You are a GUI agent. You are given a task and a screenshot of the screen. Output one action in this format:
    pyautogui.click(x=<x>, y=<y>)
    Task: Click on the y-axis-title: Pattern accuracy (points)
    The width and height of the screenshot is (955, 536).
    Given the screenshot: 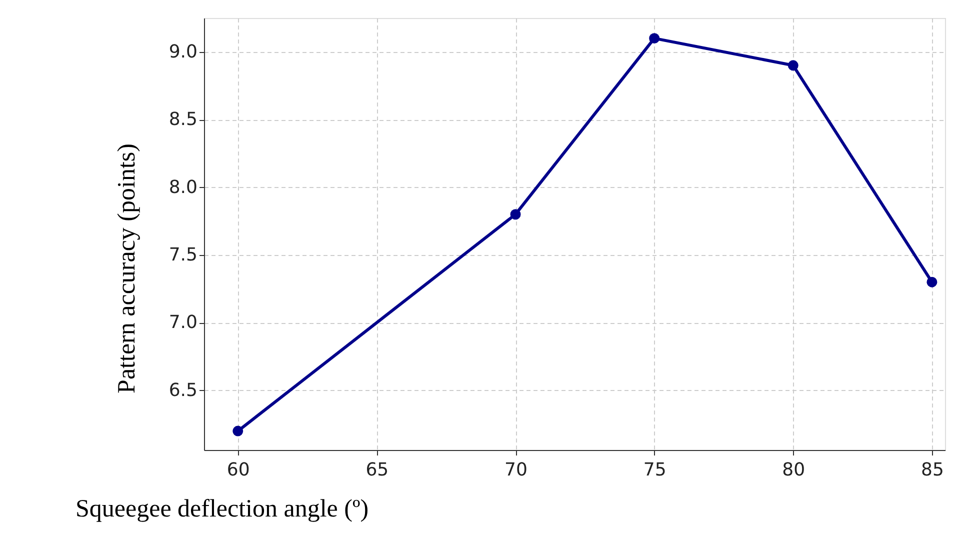 What is the action you would take?
    pyautogui.click(x=127, y=269)
    